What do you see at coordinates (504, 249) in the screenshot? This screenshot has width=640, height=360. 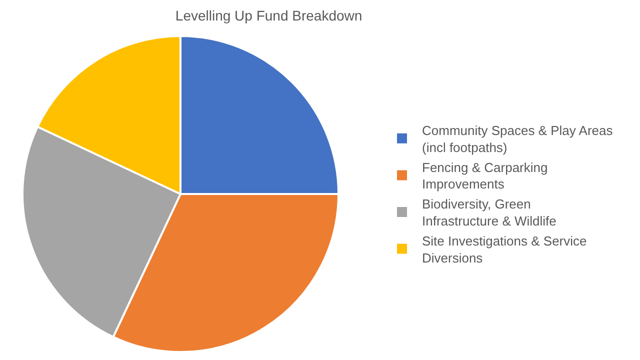 I see `legend-label: Site Investigations & Service Diversions` at bounding box center [504, 249].